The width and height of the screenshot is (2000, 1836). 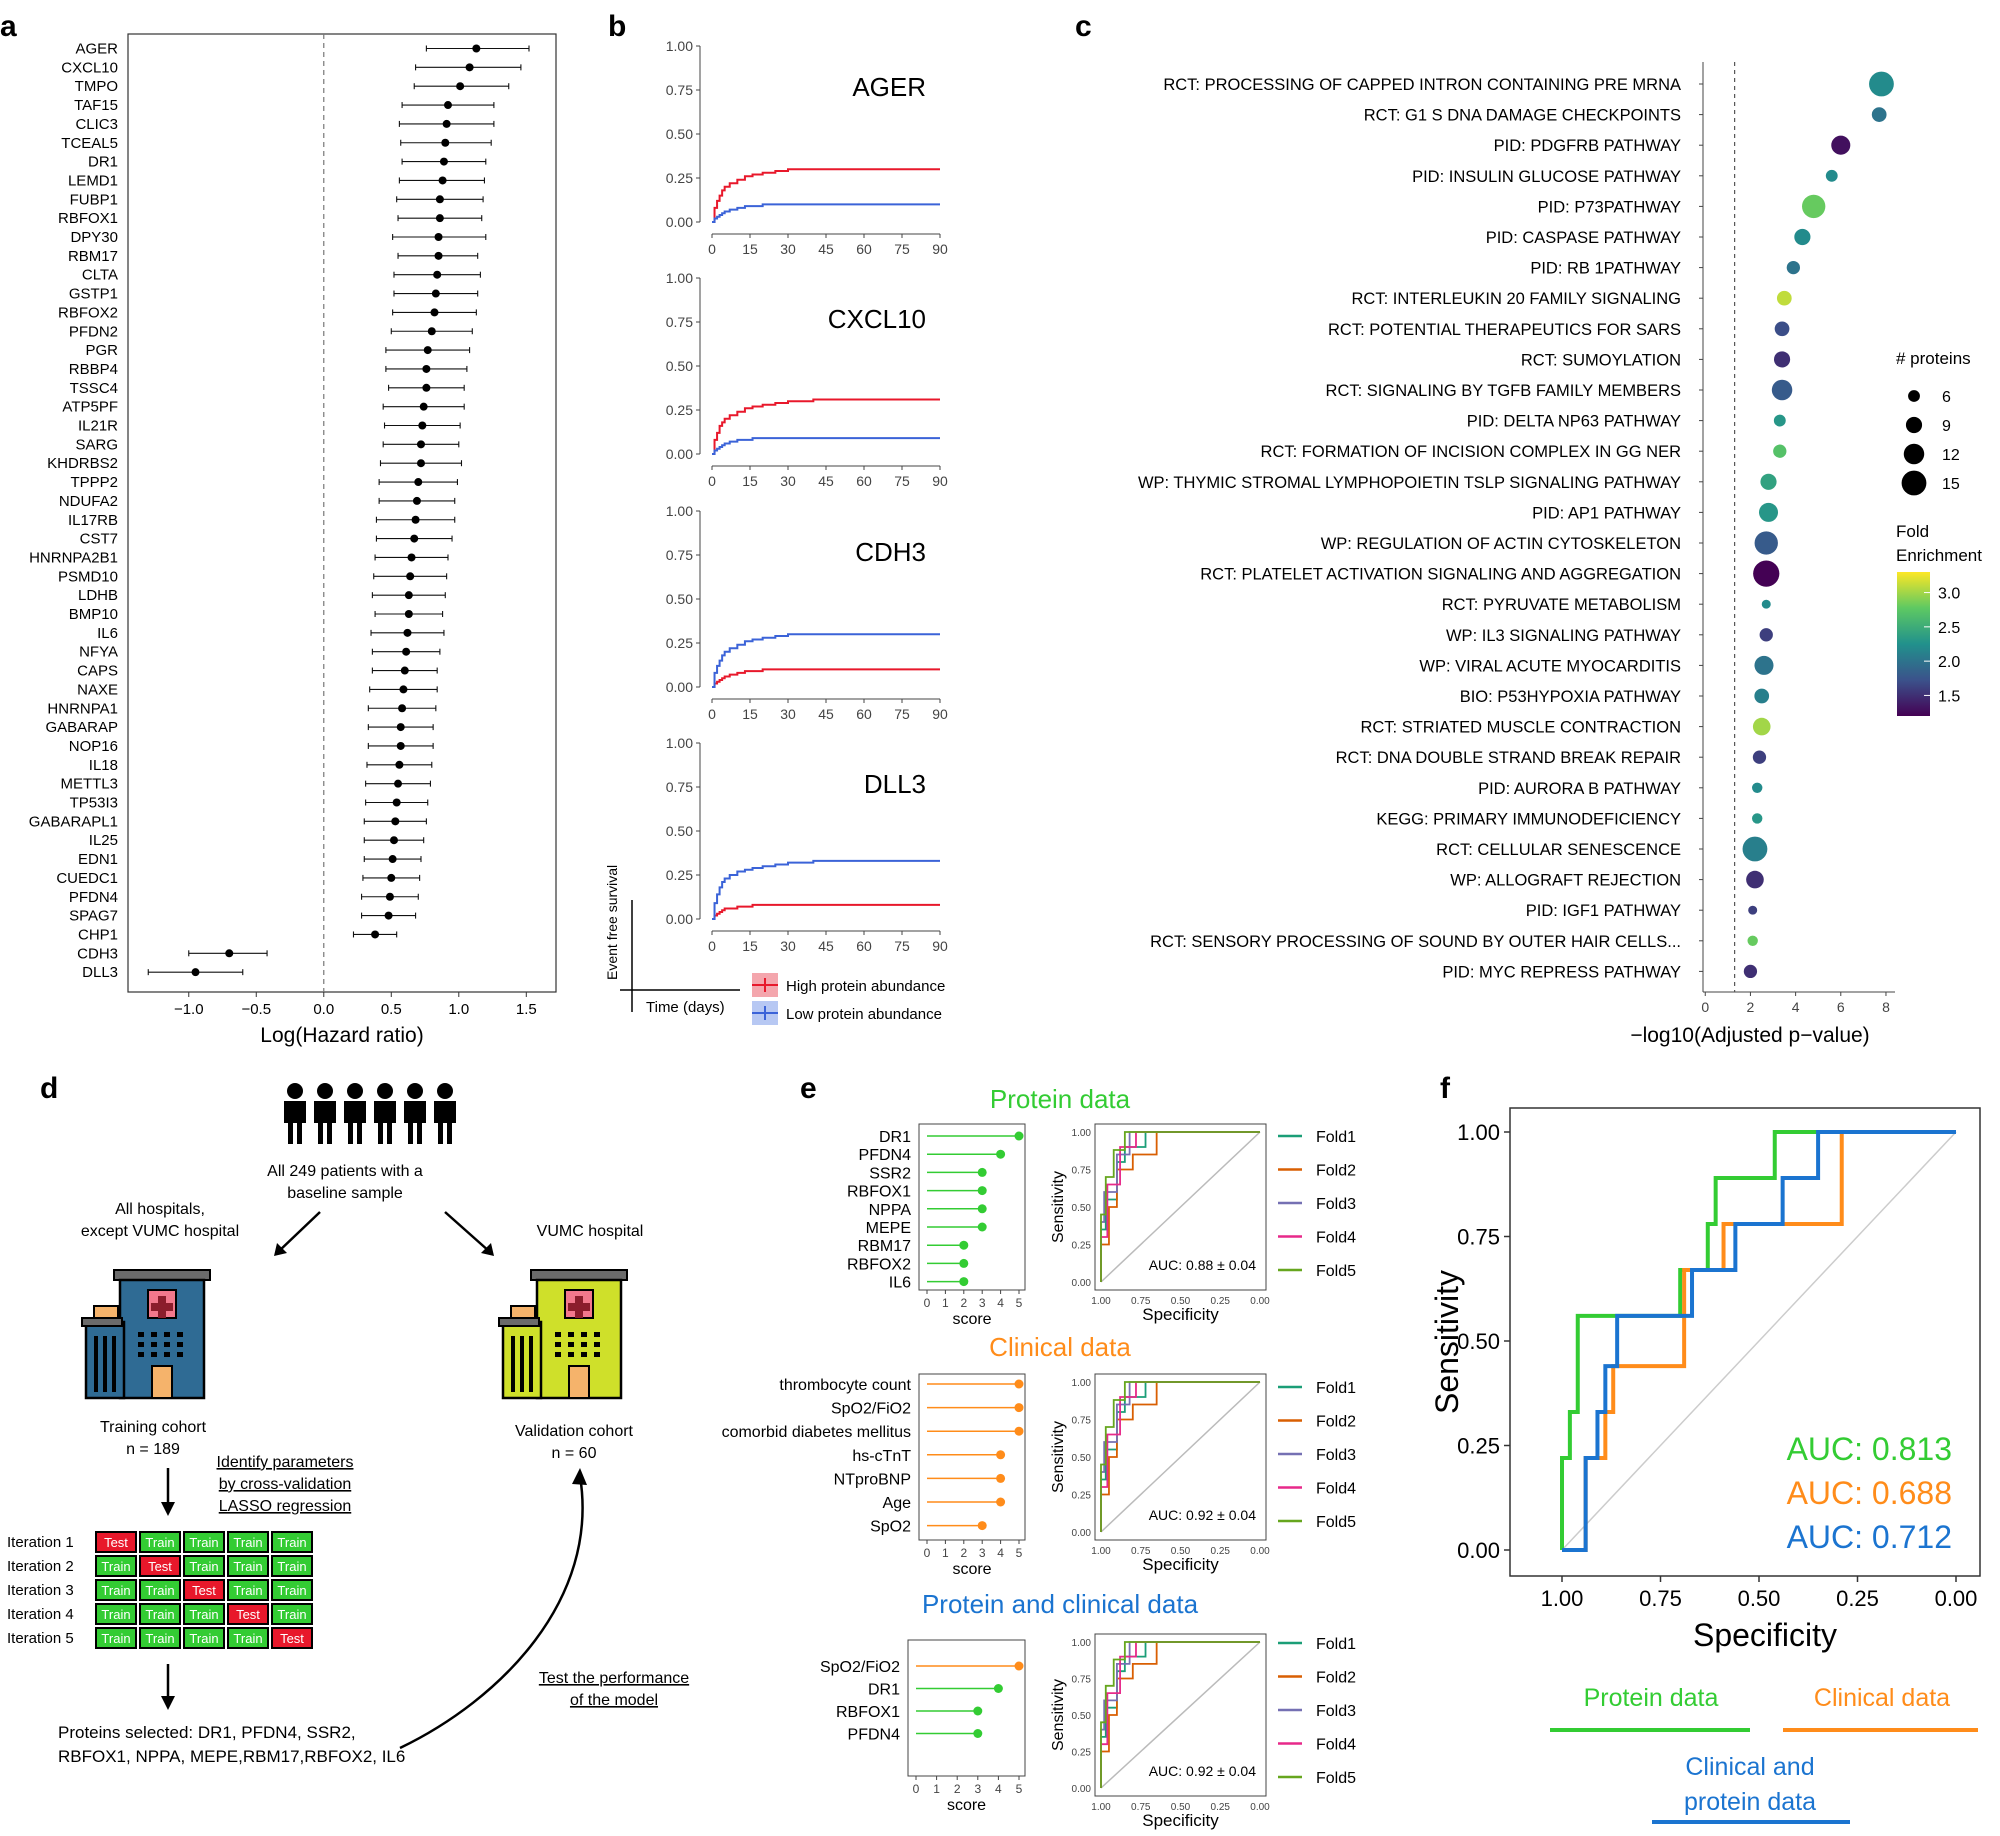 I want to click on score-tick-label: 3, so click(x=977, y=1789).